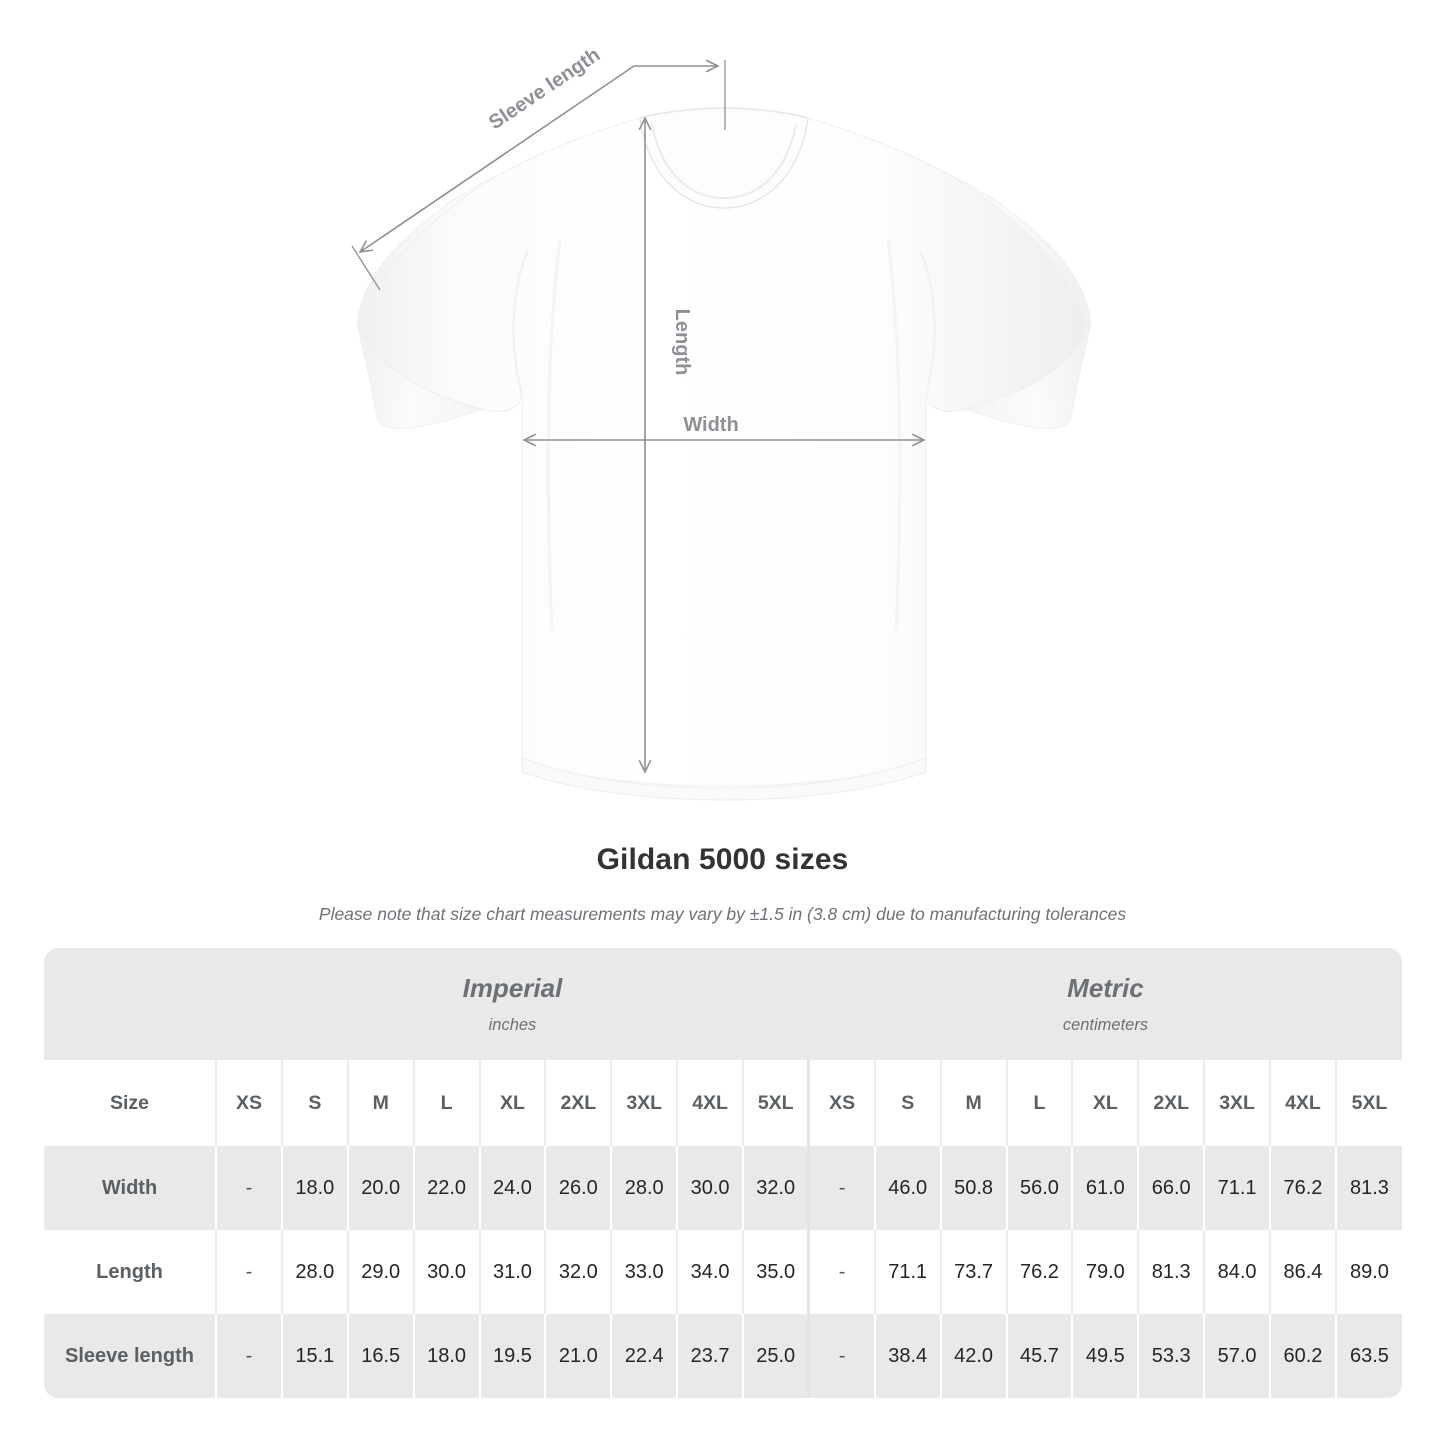 This screenshot has height=1445, width=1445. What do you see at coordinates (974, 1272) in the screenshot?
I see `cell-length-m-metric: 73.7` at bounding box center [974, 1272].